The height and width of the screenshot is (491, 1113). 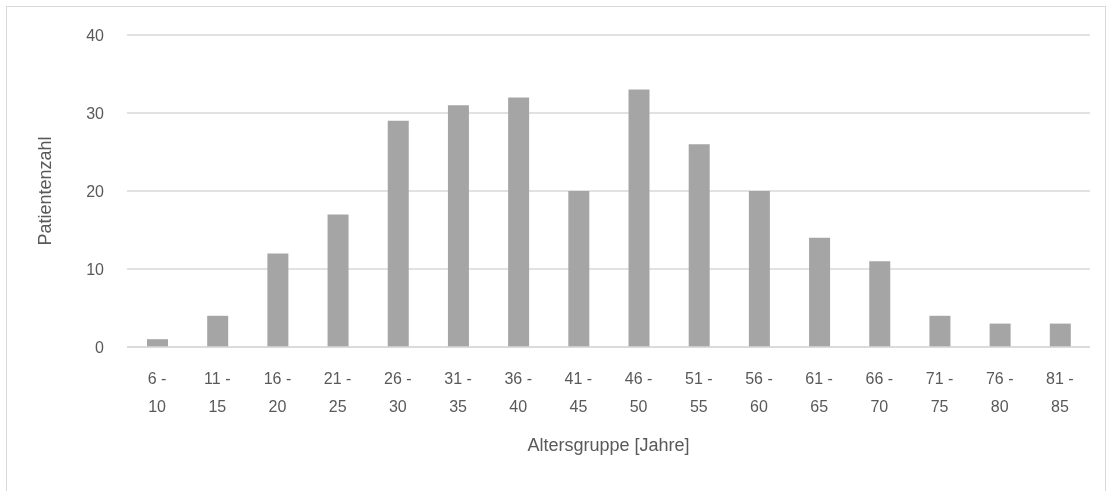 I want to click on y-tick-label: 0, so click(x=100, y=347).